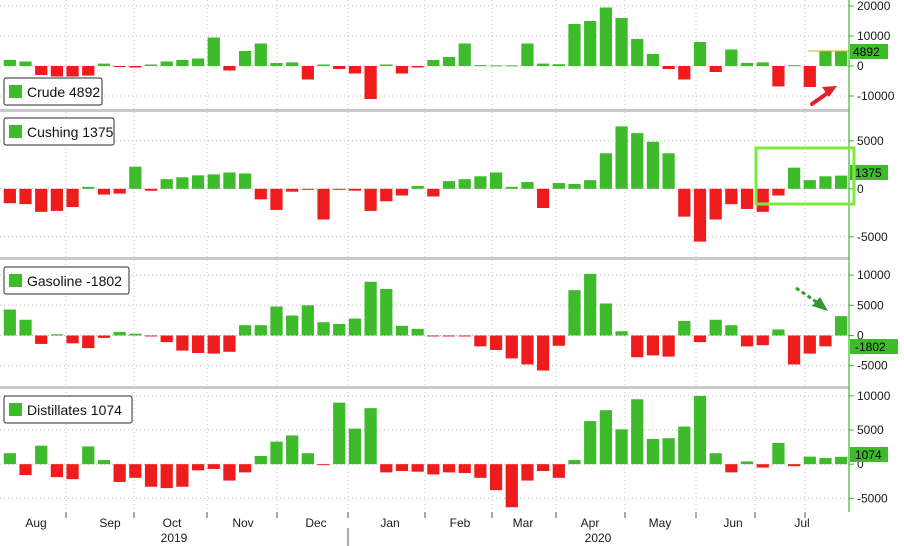  What do you see at coordinates (63, 92) in the screenshot?
I see `legend-crude-label: Crude 4892` at bounding box center [63, 92].